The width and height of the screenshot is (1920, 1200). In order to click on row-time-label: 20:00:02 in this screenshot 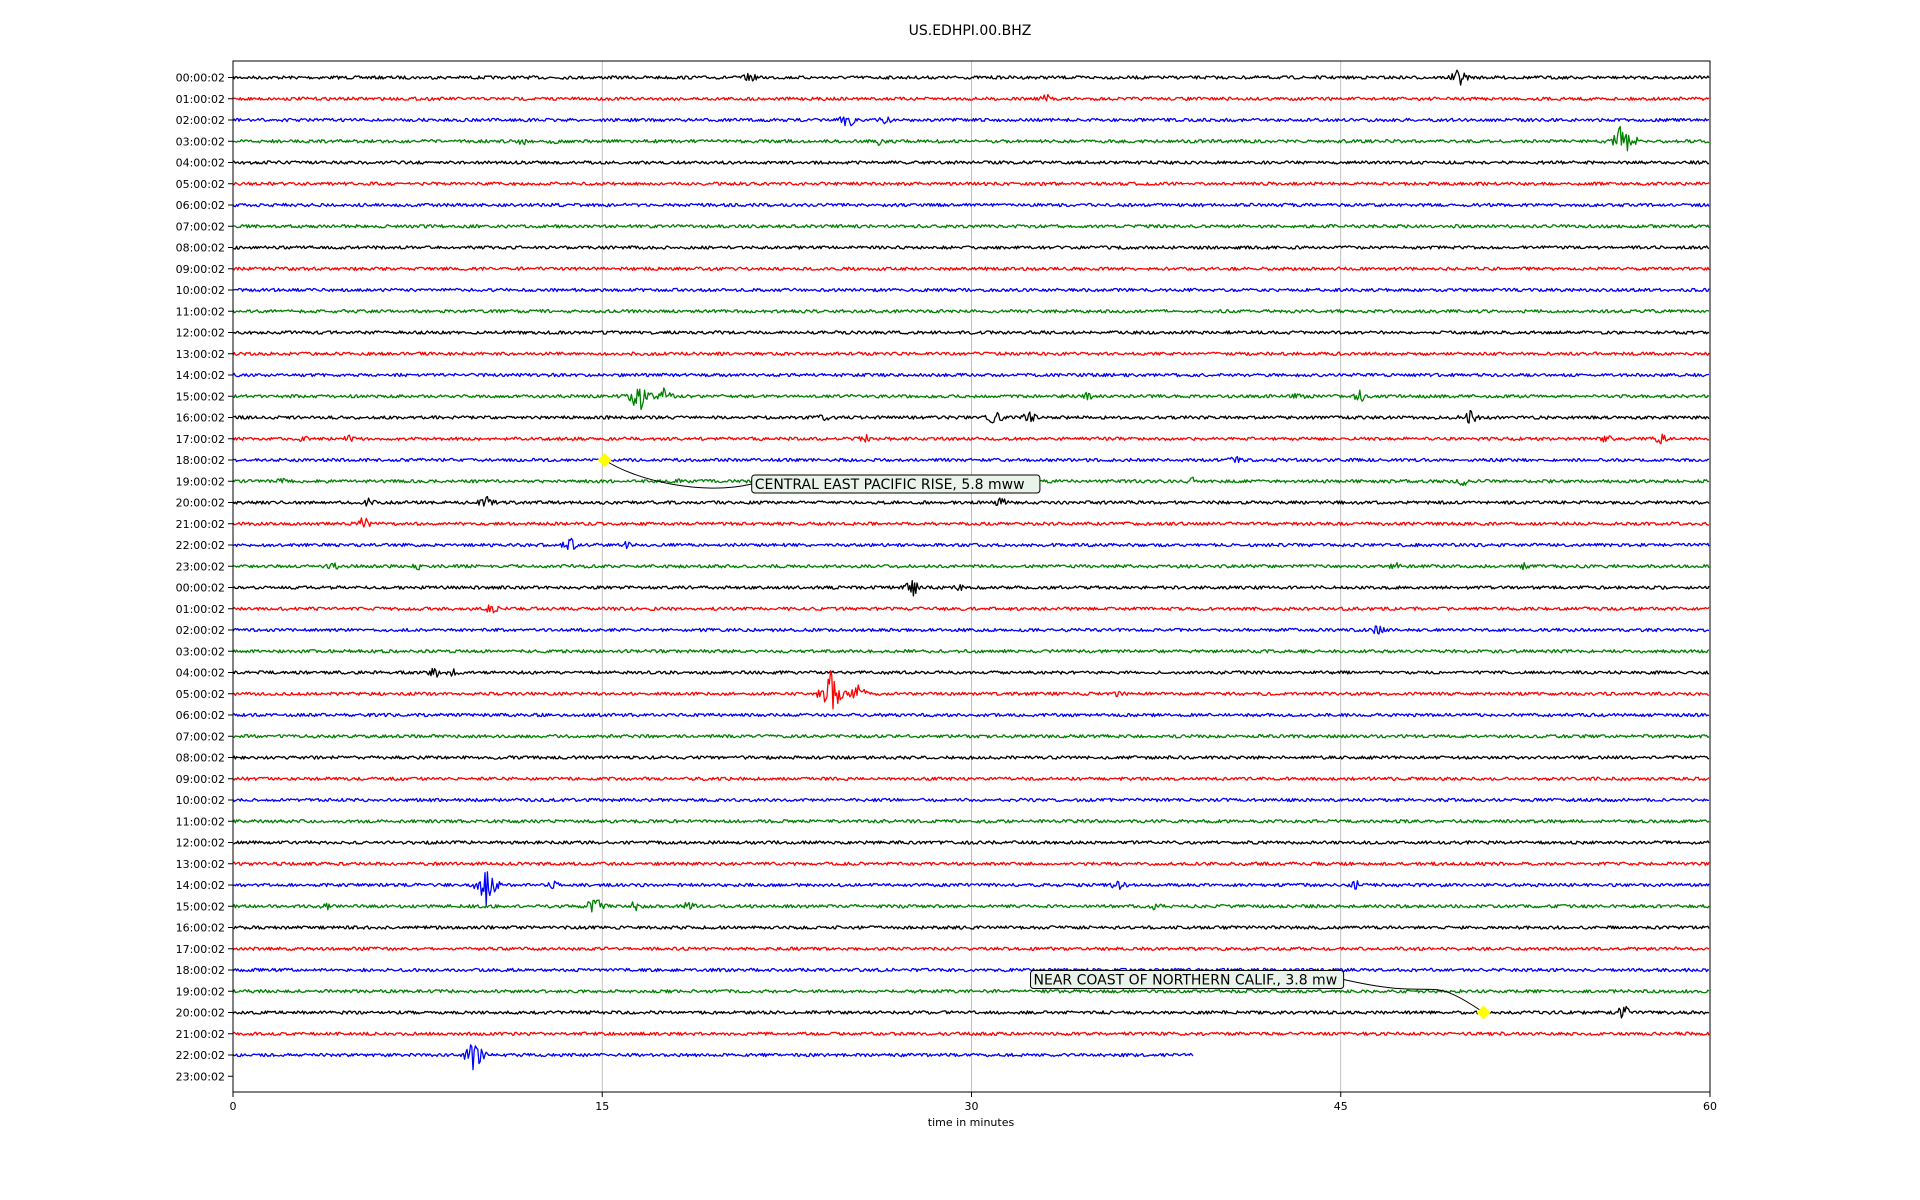, I will do `click(200, 503)`.